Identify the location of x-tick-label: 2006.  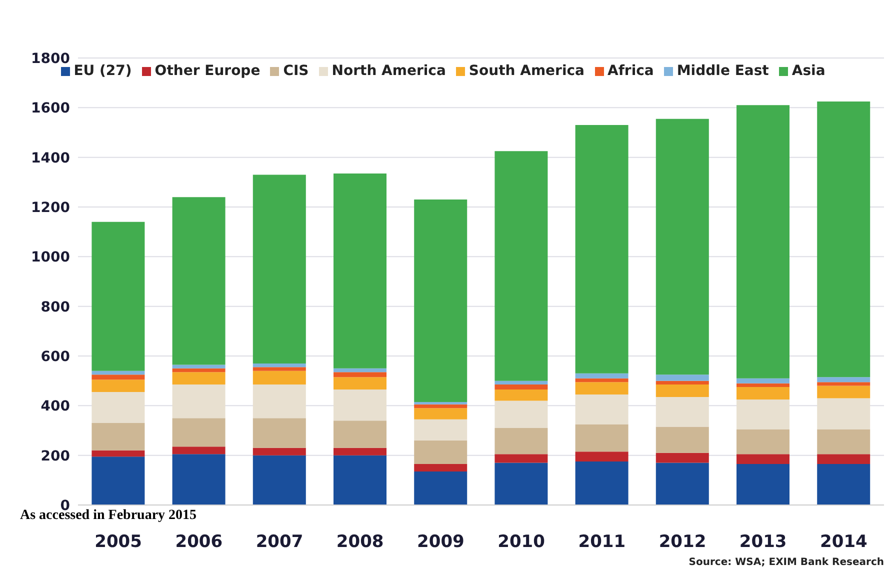
(199, 542).